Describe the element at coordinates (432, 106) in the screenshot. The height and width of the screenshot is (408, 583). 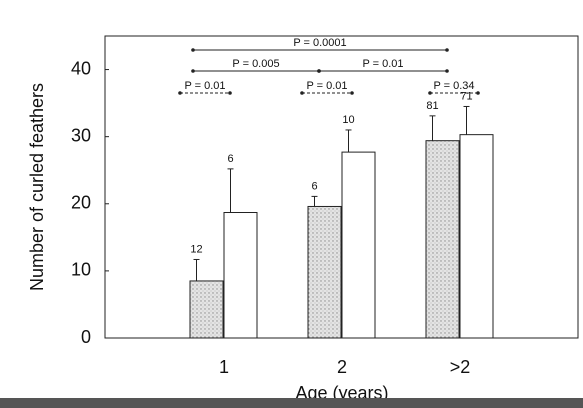
I see `sample-size: 81` at that location.